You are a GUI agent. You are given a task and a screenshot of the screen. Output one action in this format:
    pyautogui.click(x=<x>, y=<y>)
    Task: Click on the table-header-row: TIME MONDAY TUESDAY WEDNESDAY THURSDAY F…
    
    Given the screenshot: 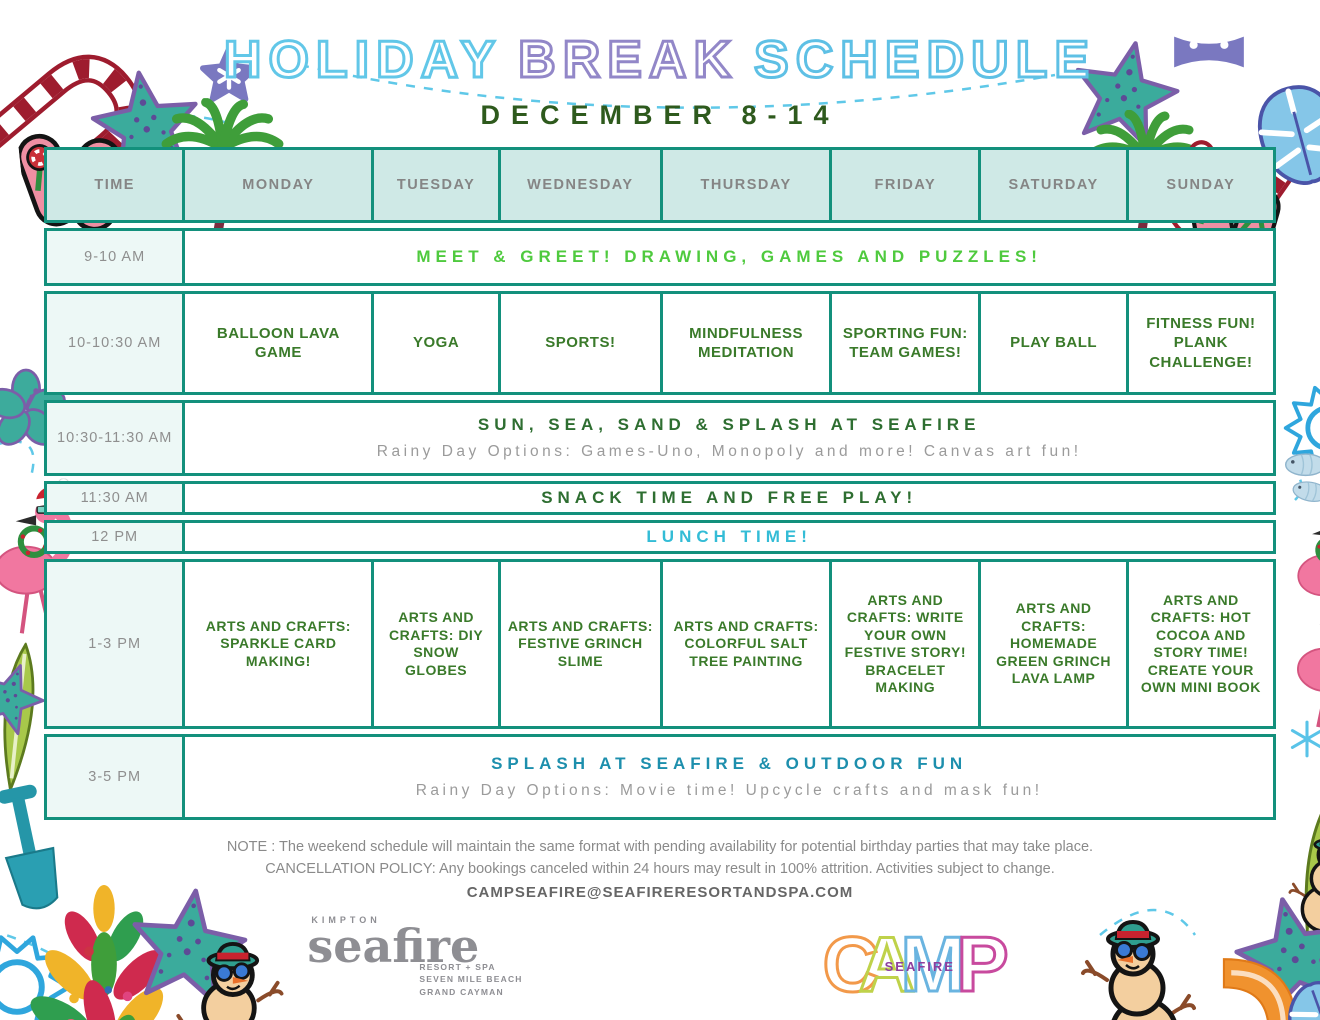 What is the action you would take?
    pyautogui.click(x=660, y=185)
    